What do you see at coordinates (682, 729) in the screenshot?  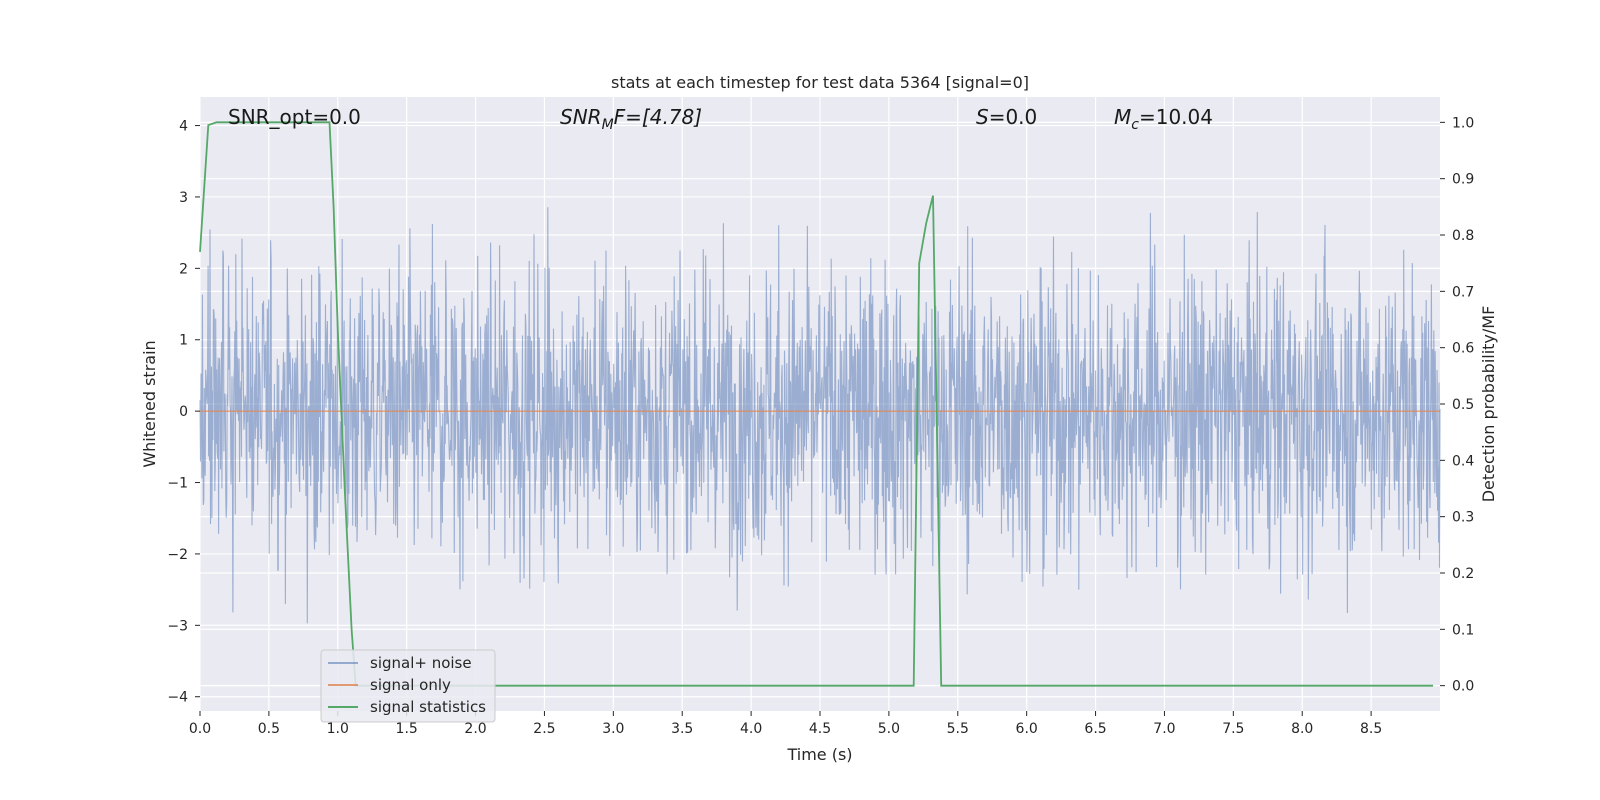 I see `x-tick-label: 3.5` at bounding box center [682, 729].